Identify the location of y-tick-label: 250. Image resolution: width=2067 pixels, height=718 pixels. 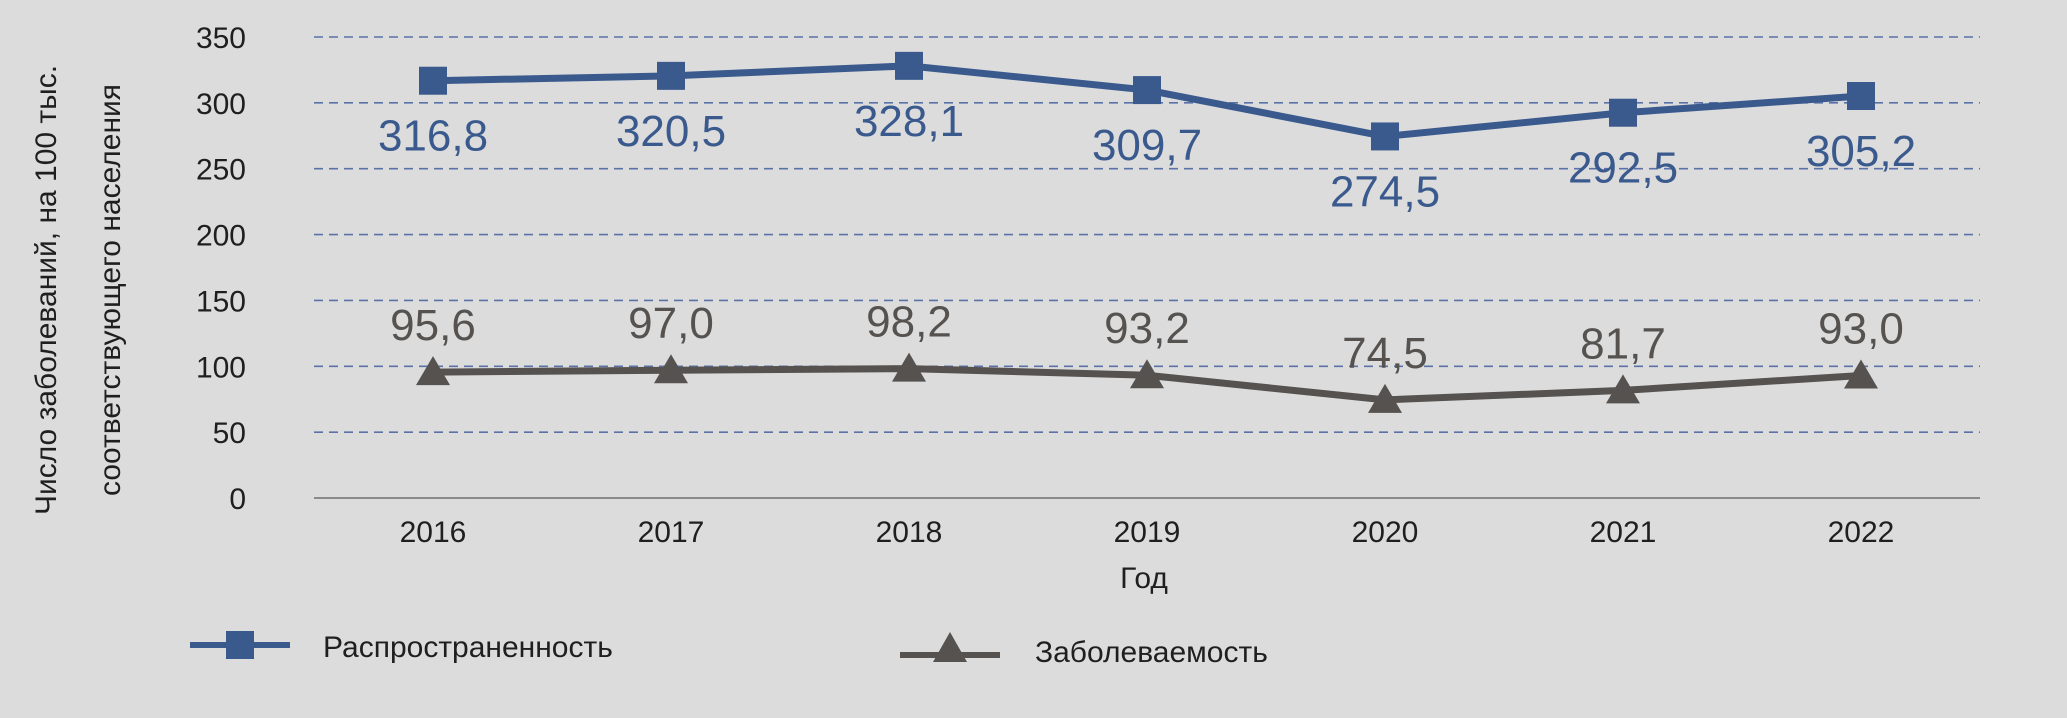
(221, 170).